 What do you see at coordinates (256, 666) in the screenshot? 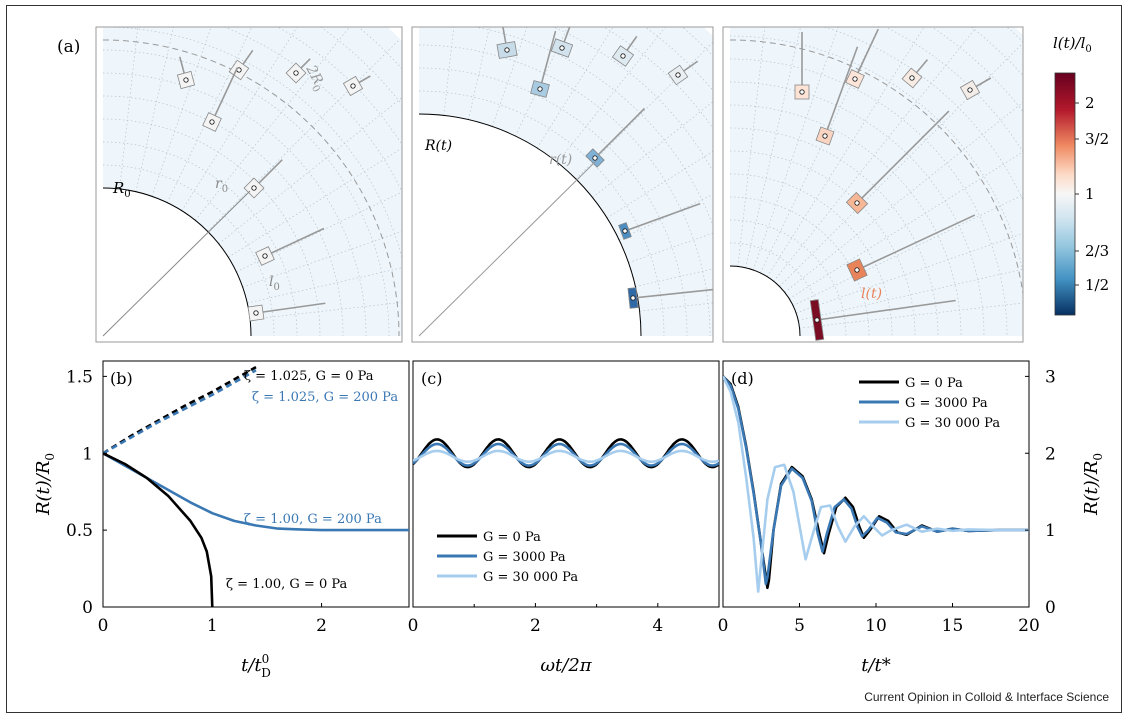
I see `b-xlabel: t/t0 D` at bounding box center [256, 666].